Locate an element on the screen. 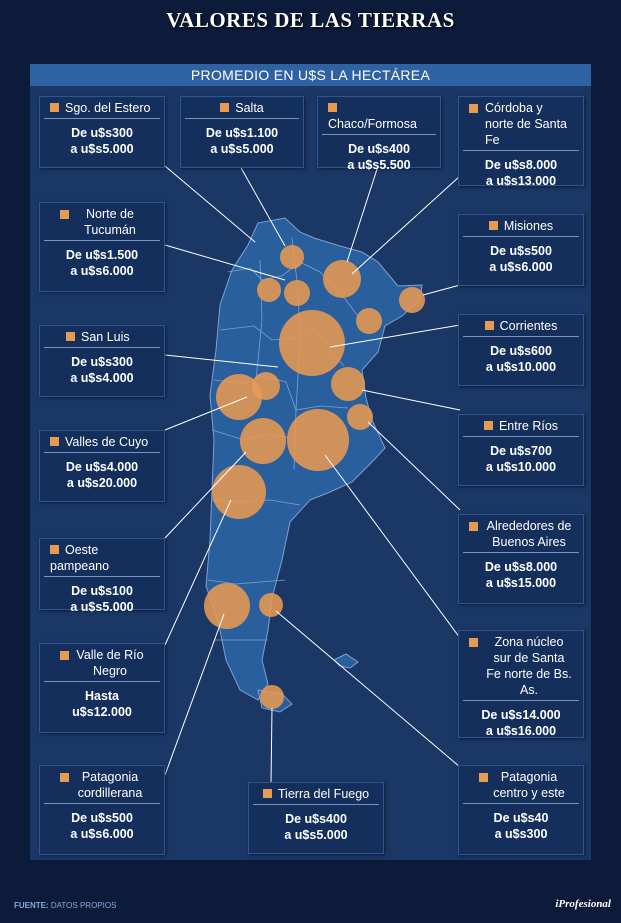 This screenshot has height=923, width=621. bubble-cuyo is located at coordinates (239, 397).